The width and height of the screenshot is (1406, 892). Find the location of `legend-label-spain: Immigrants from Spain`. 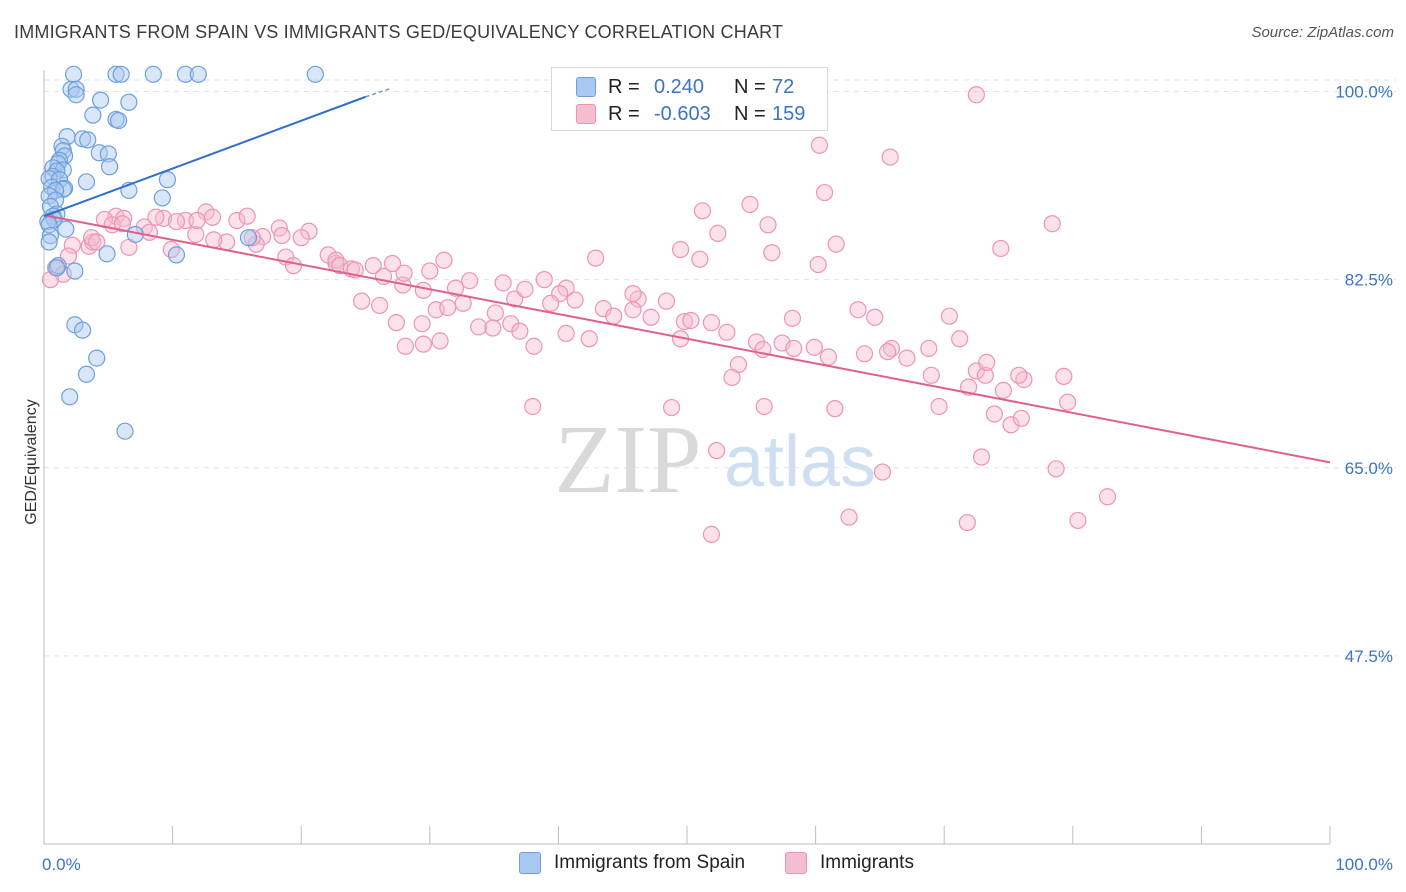

legend-label-spain: Immigrants from Spain is located at coordinates (650, 862).